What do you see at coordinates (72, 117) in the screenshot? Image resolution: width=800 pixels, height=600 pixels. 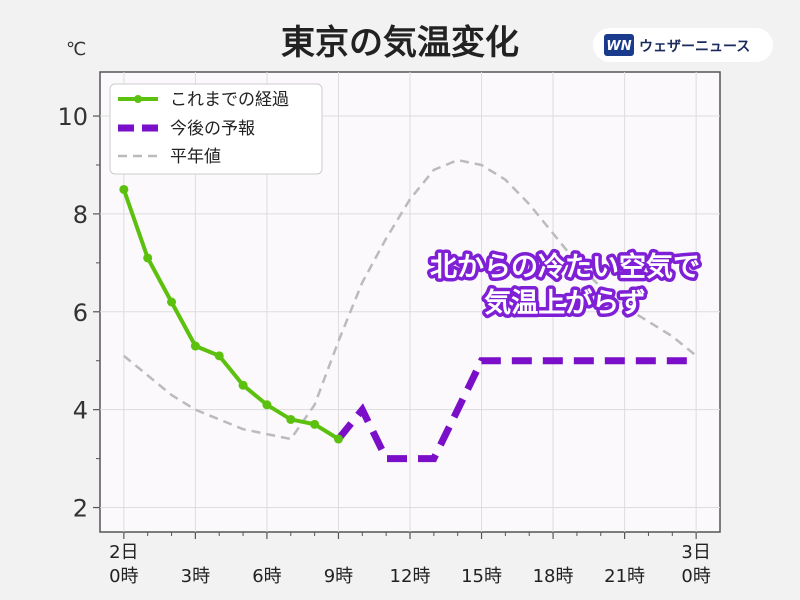 I see `y-tick-label: 10` at bounding box center [72, 117].